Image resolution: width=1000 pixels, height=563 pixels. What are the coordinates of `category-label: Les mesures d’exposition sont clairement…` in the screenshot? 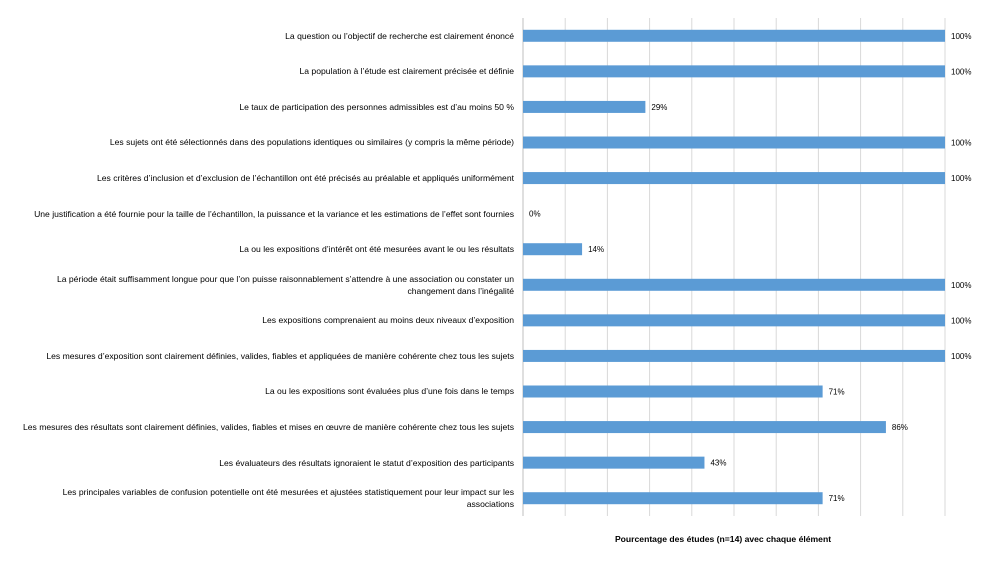 It's located at (280, 355).